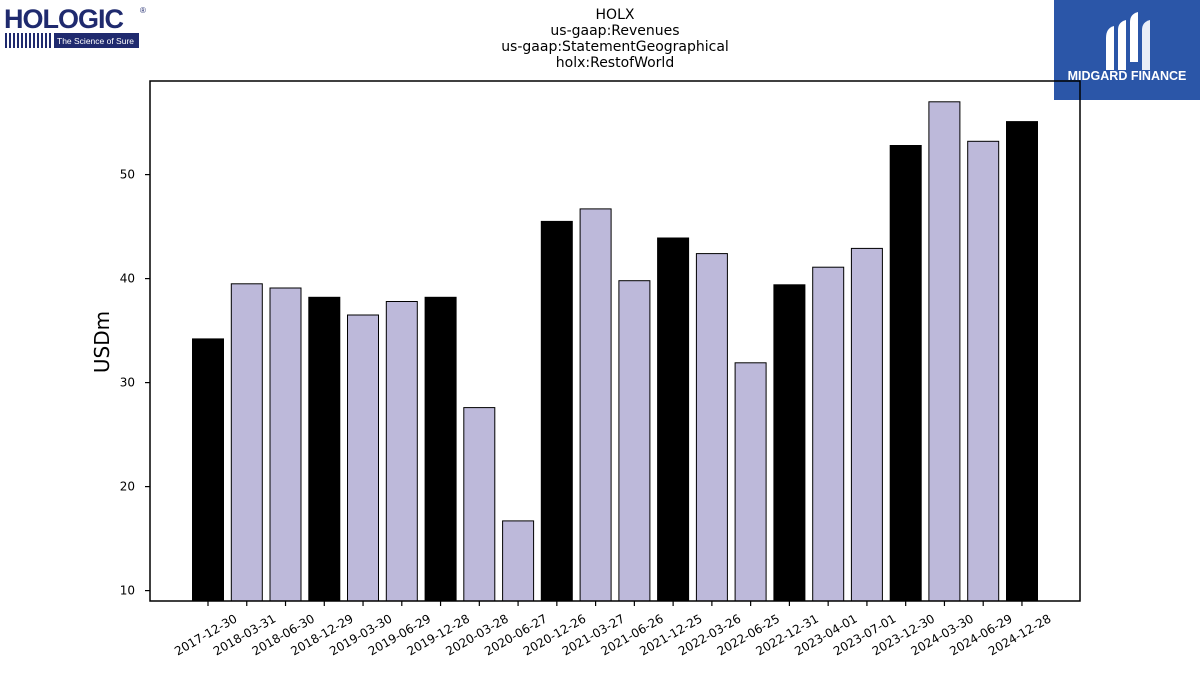 This screenshot has width=1200, height=675. Describe the element at coordinates (615, 31) in the screenshot. I see `chart-title-line-2: us-gaap:Revenues` at that location.